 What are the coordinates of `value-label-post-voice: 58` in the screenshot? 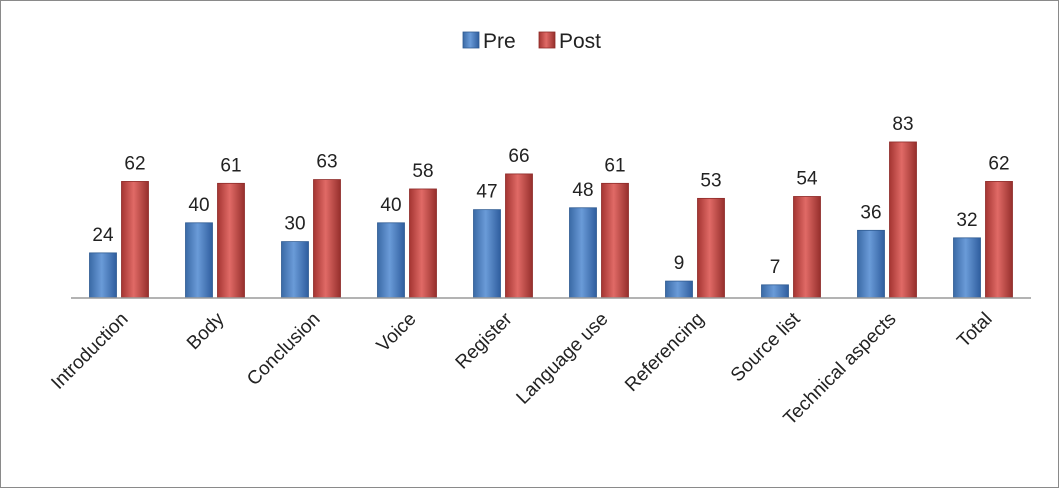 It's located at (422, 171).